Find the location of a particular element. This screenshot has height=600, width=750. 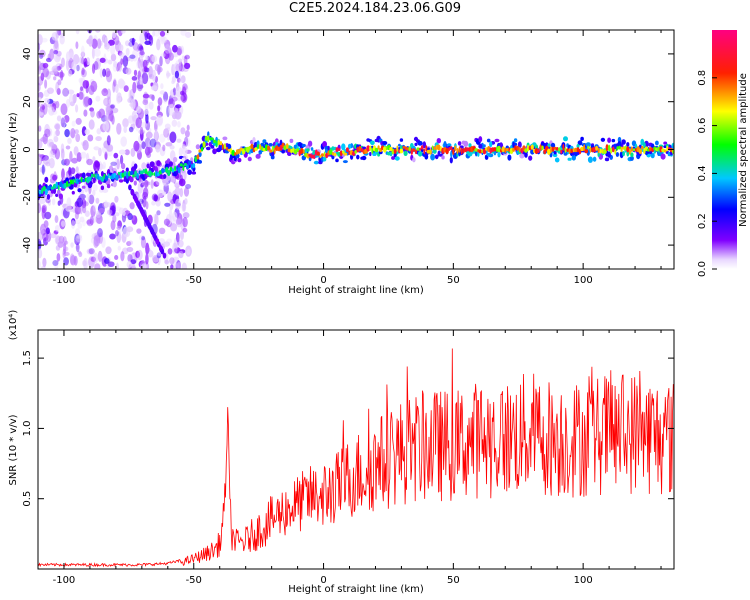

colorbar-tick-label: 0.8 is located at coordinates (702, 78).